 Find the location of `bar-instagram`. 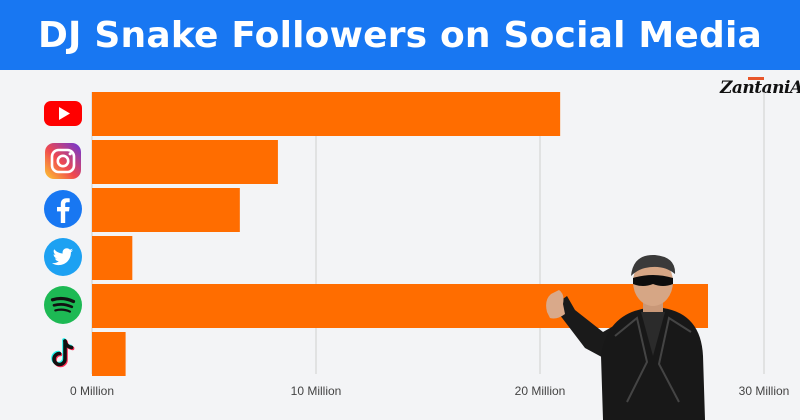

bar-instagram is located at coordinates (185, 162).